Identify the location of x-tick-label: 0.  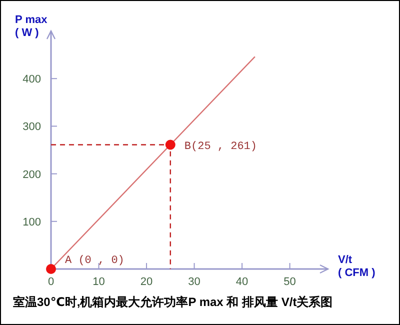
(51, 282).